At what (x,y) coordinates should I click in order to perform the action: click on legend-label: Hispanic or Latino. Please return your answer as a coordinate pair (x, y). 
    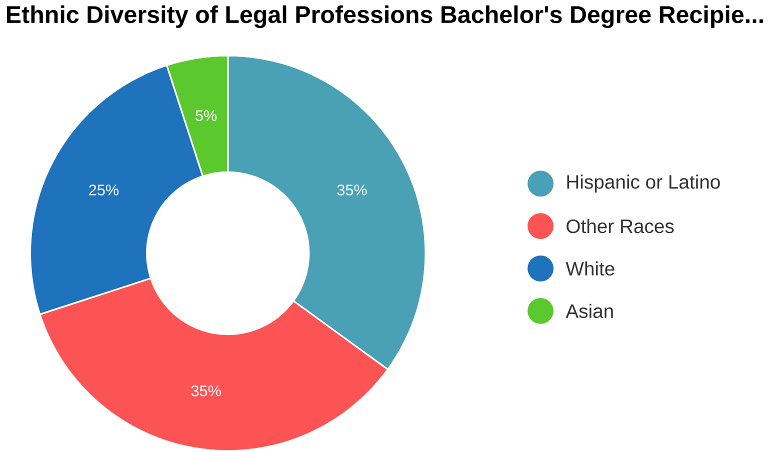
    Looking at the image, I should click on (643, 183).